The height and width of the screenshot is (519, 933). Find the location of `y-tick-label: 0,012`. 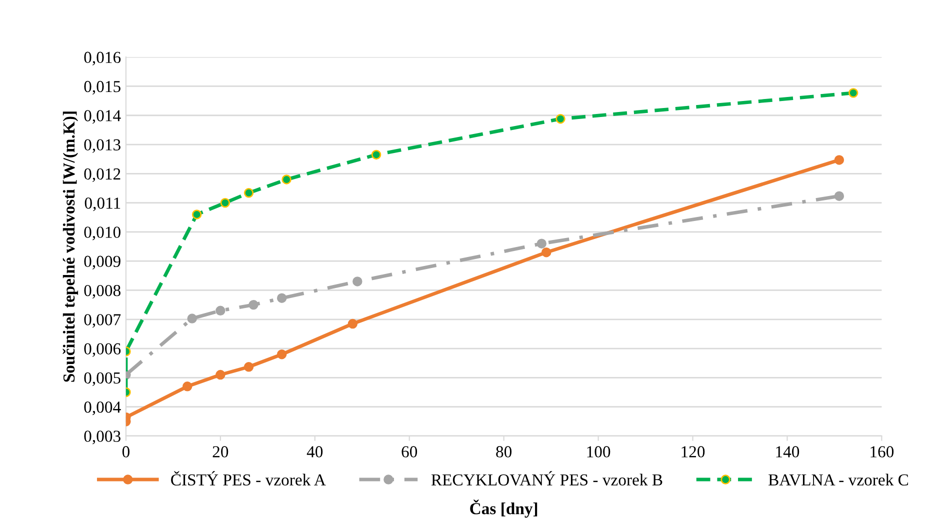

y-tick-label: 0,012 is located at coordinates (102, 175).